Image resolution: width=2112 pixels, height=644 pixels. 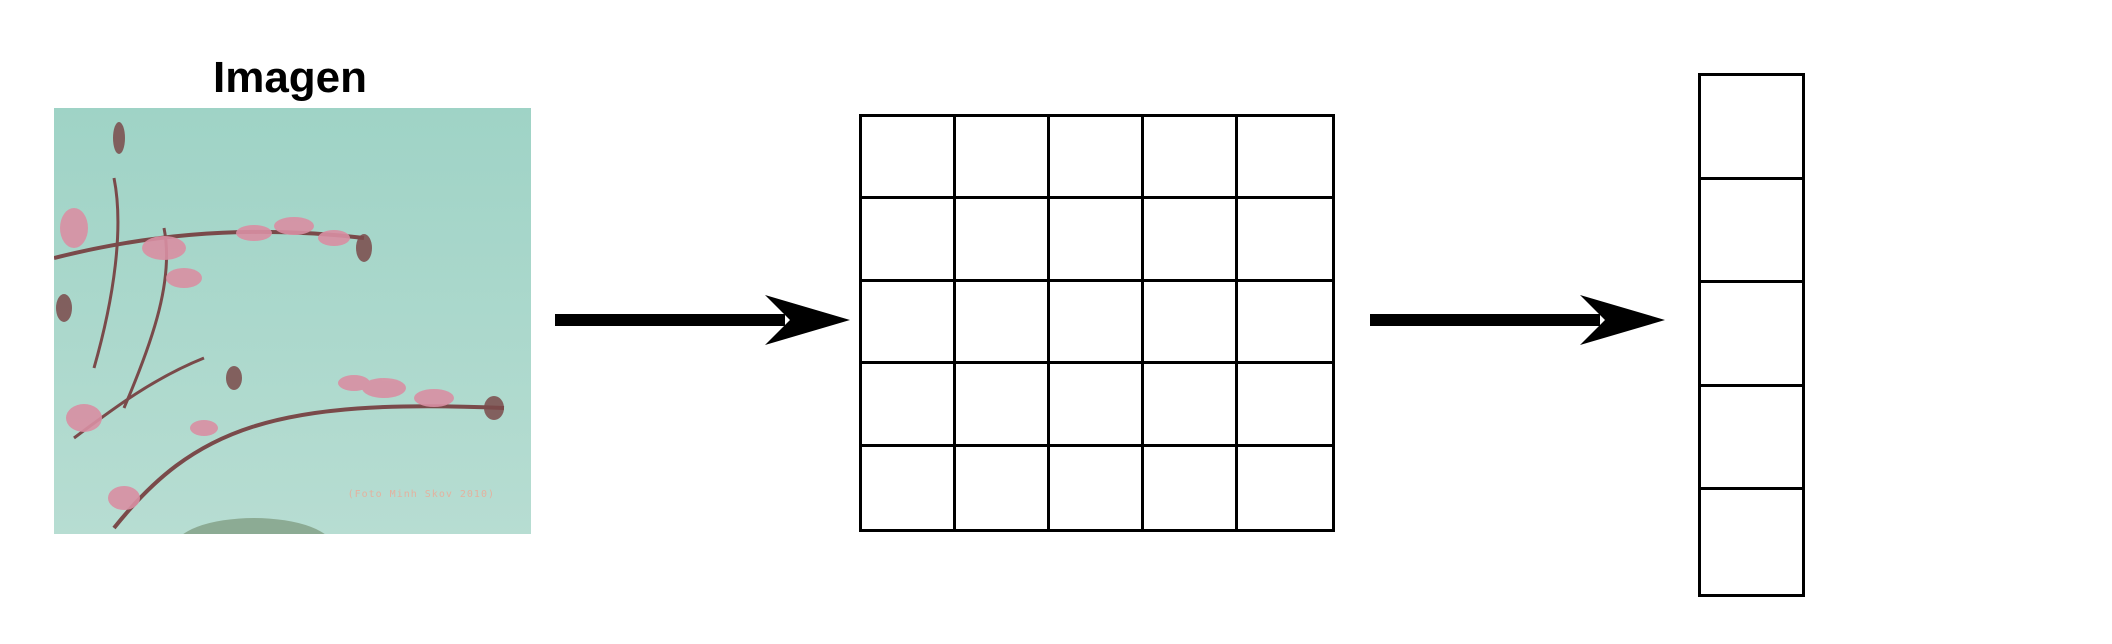 I want to click on flower-photo-art, so click(x=292, y=321).